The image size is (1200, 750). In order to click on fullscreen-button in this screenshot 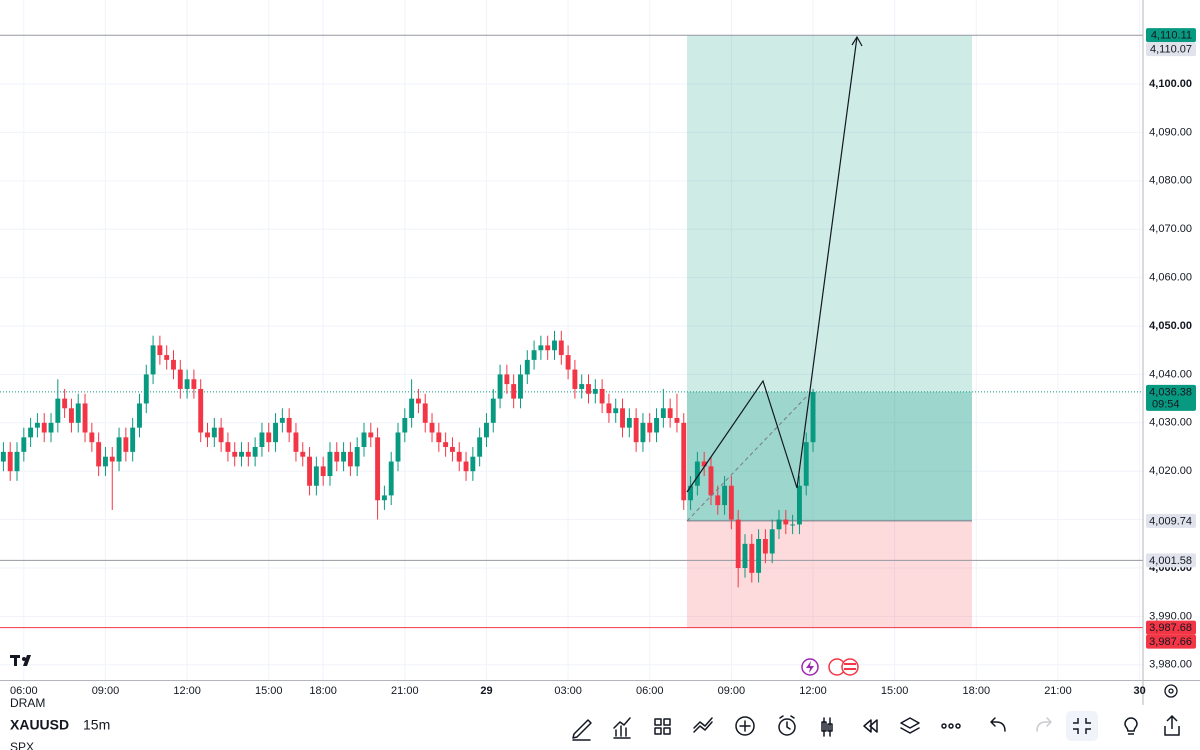, I will do `click(1082, 726)`.